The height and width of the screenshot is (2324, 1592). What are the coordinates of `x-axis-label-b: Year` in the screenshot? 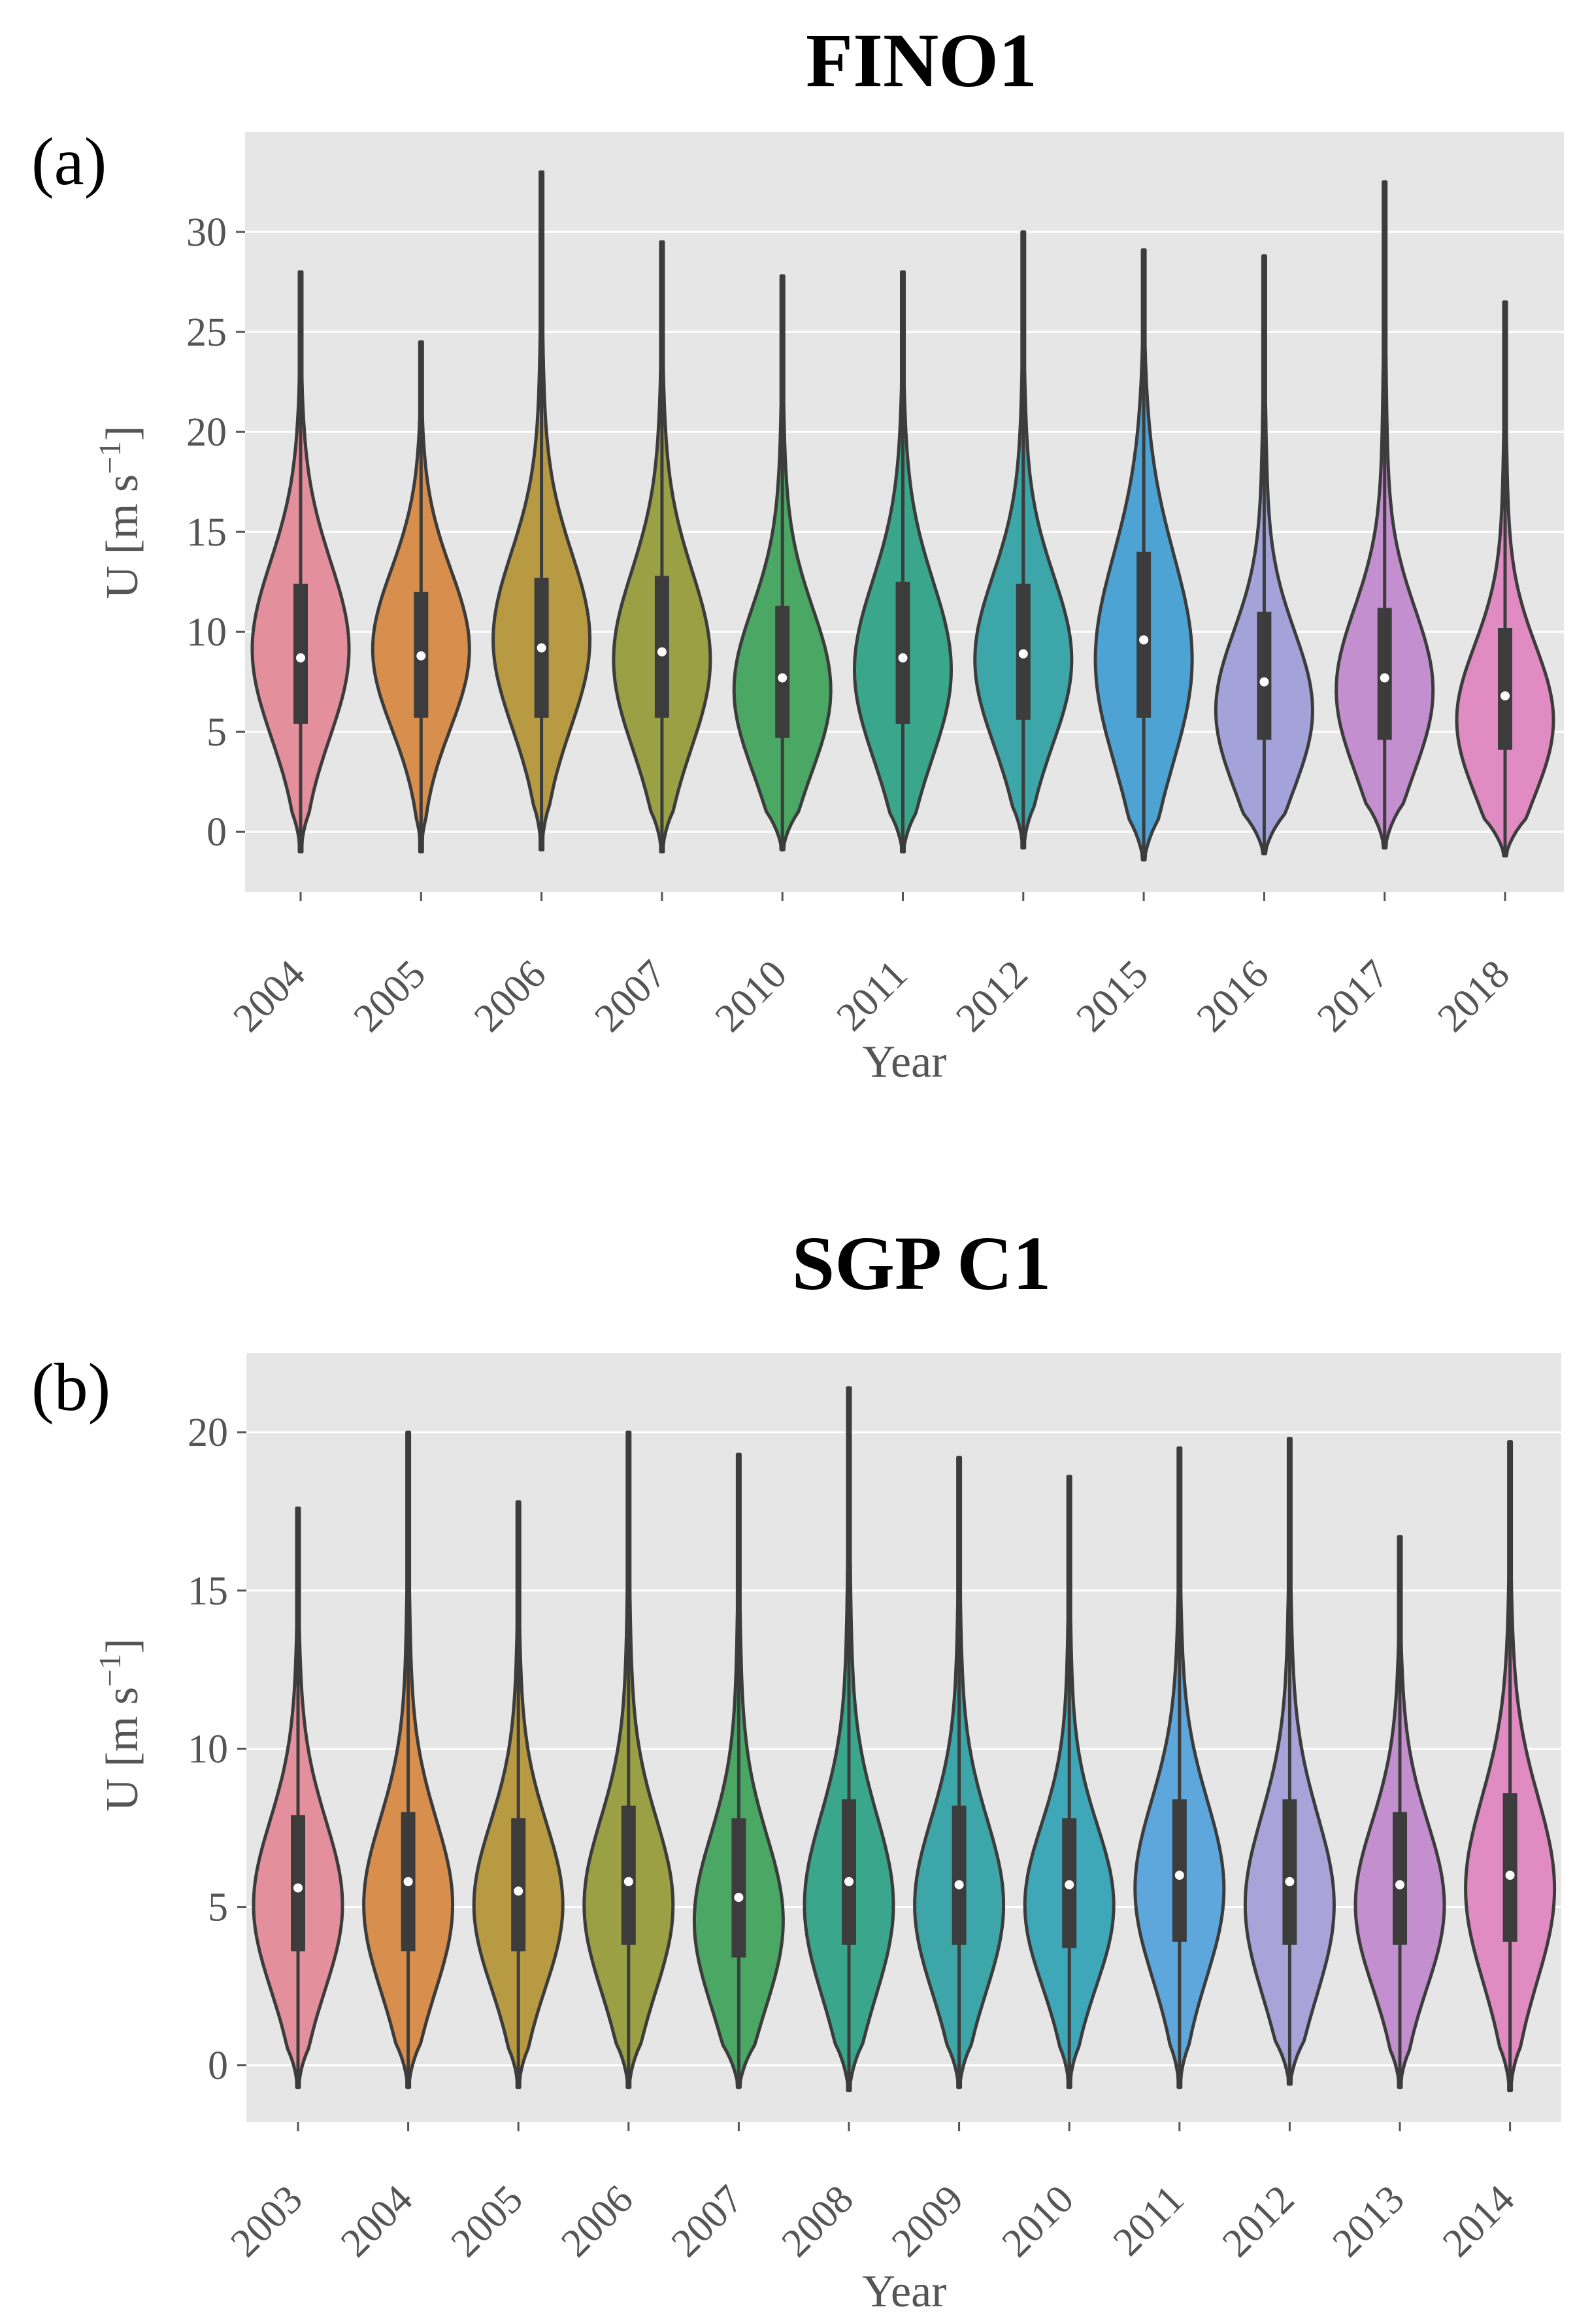 It's located at (905, 2292).